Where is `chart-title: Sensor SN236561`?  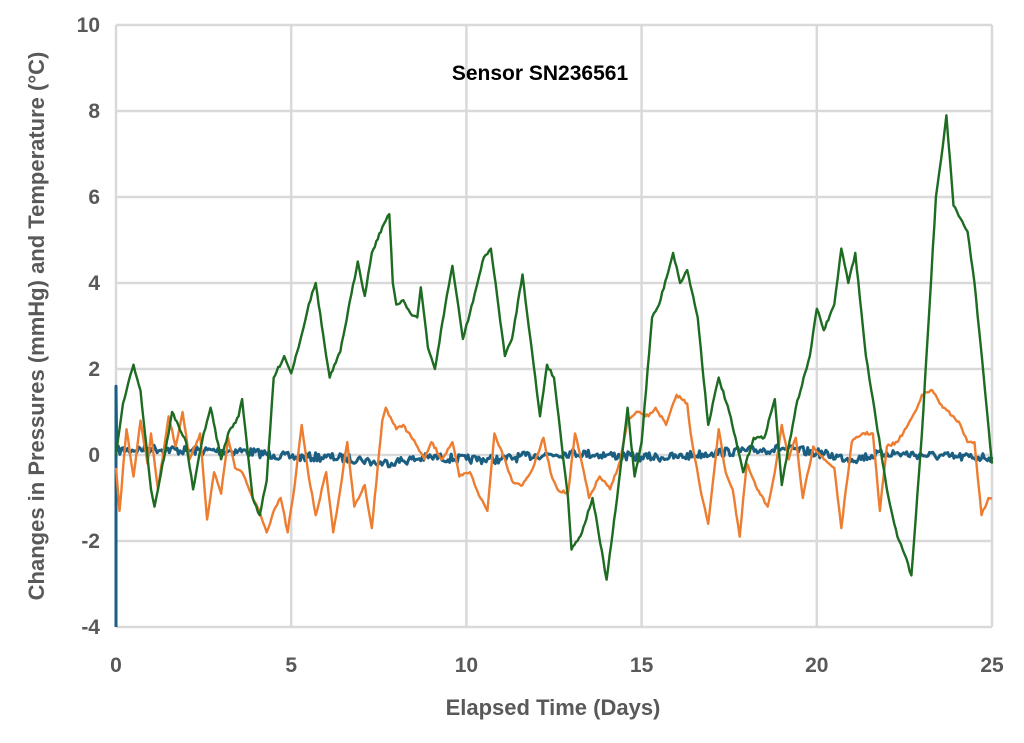 chart-title: Sensor SN236561 is located at coordinates (540, 73).